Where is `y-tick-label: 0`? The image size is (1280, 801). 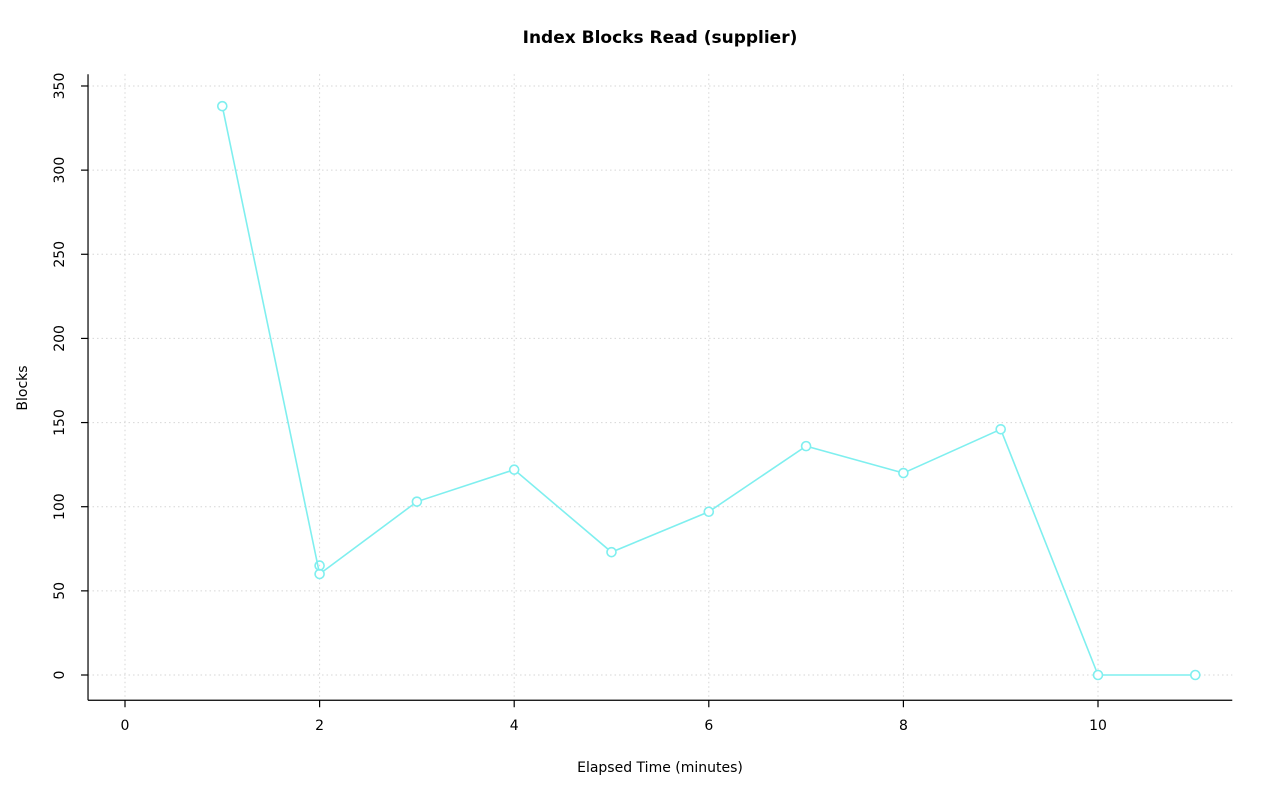
y-tick-label: 0 is located at coordinates (60, 675).